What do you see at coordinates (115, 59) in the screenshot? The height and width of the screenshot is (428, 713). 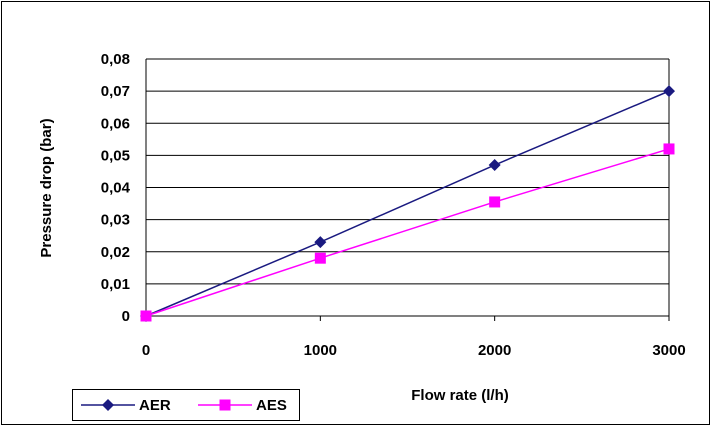 I see `y-tick-label: 0,08` at bounding box center [115, 59].